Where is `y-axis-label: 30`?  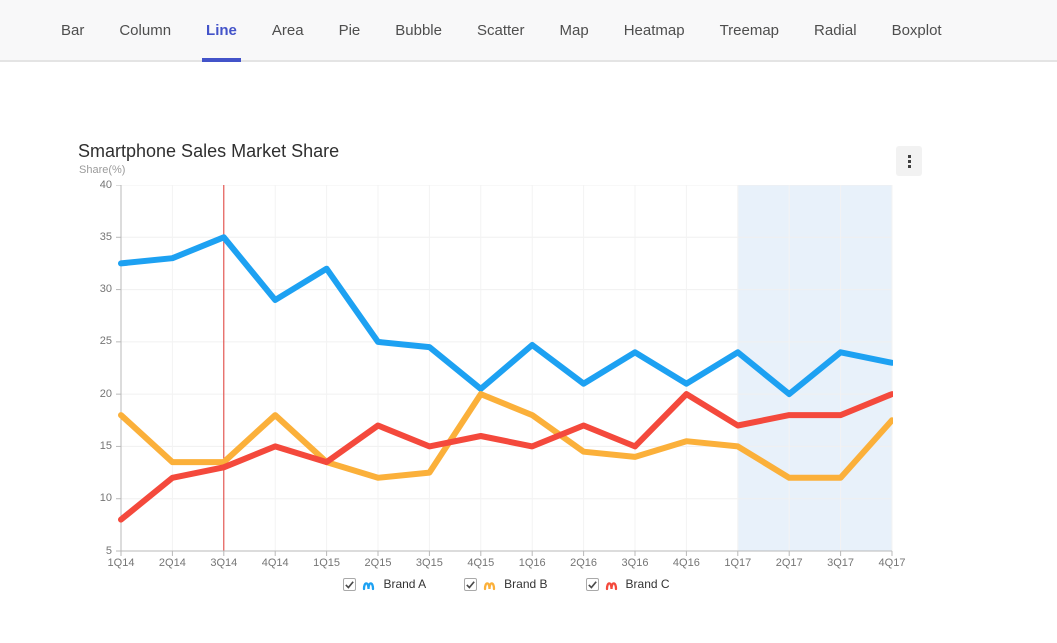
y-axis-label: 30 is located at coordinates (105, 289).